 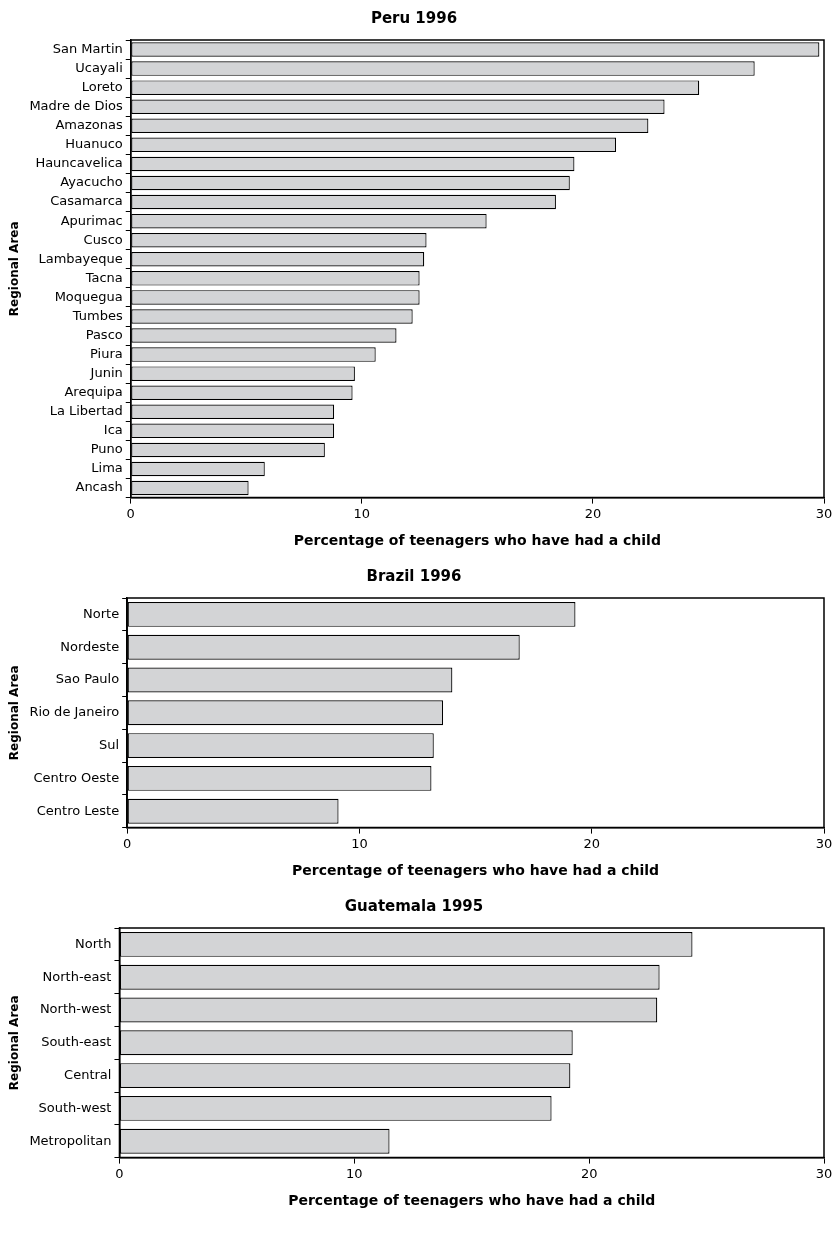 What do you see at coordinates (94, 144) in the screenshot?
I see `y-tick-label: Huanuco` at bounding box center [94, 144].